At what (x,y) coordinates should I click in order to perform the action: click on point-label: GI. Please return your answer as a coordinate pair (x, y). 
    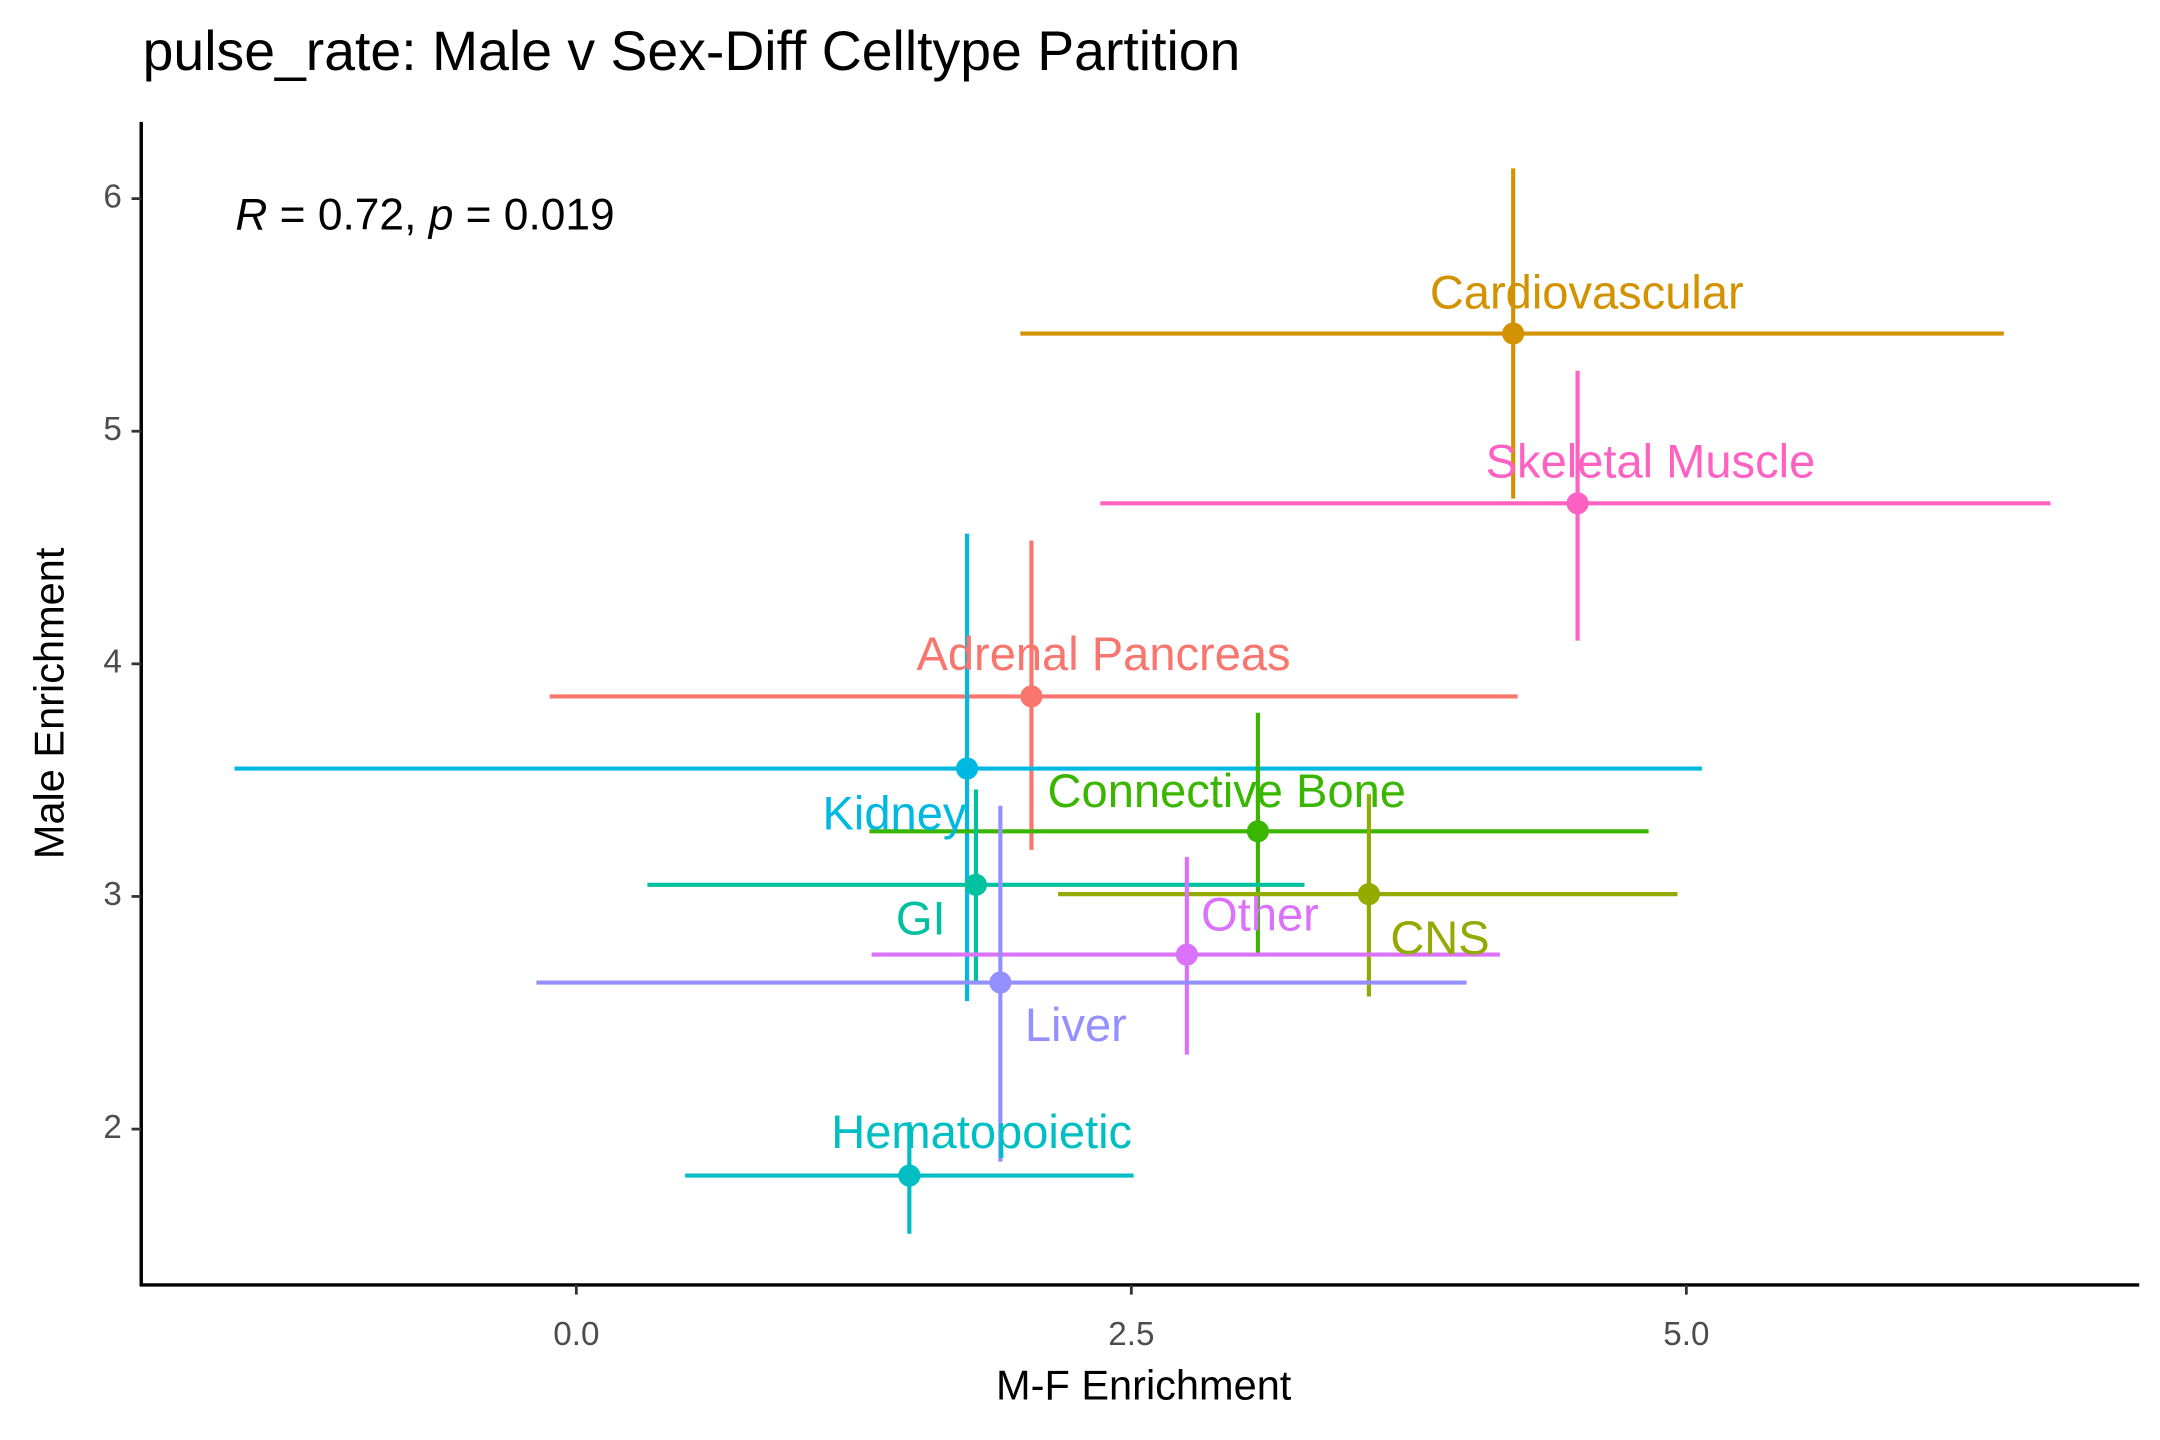
    Looking at the image, I should click on (921, 918).